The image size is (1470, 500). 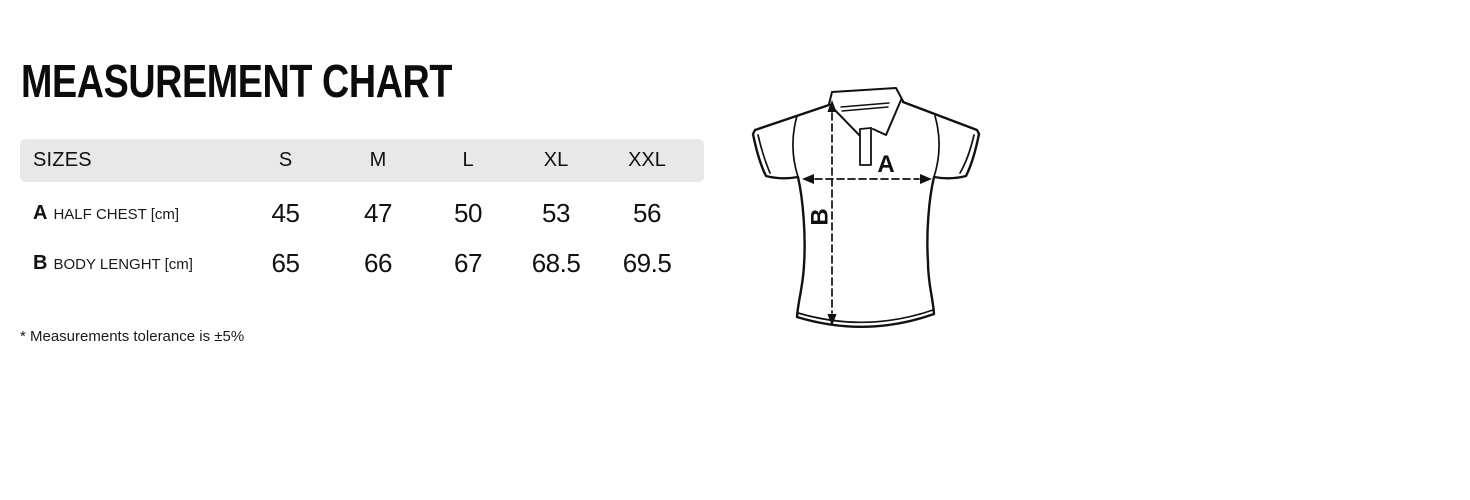 I want to click on placket, so click(x=865, y=146).